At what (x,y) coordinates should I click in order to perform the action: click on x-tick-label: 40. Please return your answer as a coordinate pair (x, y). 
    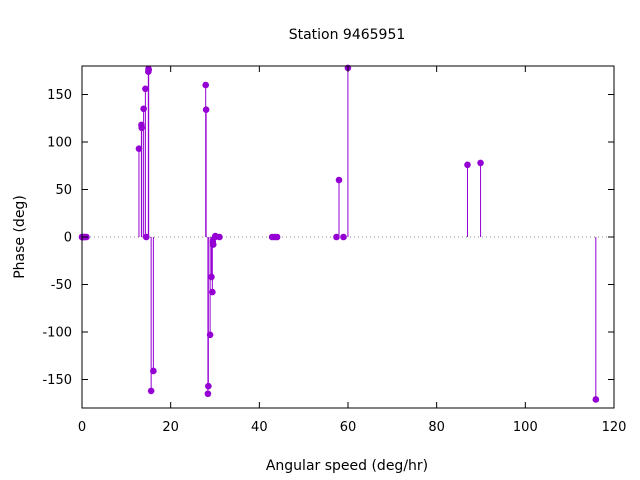
    Looking at the image, I should click on (259, 427).